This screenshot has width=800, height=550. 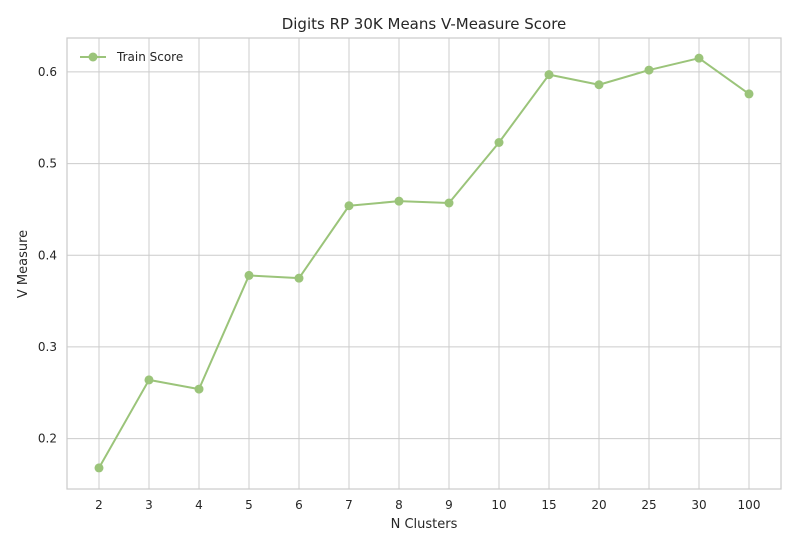 I want to click on x-tick-label: 3, so click(x=149, y=505).